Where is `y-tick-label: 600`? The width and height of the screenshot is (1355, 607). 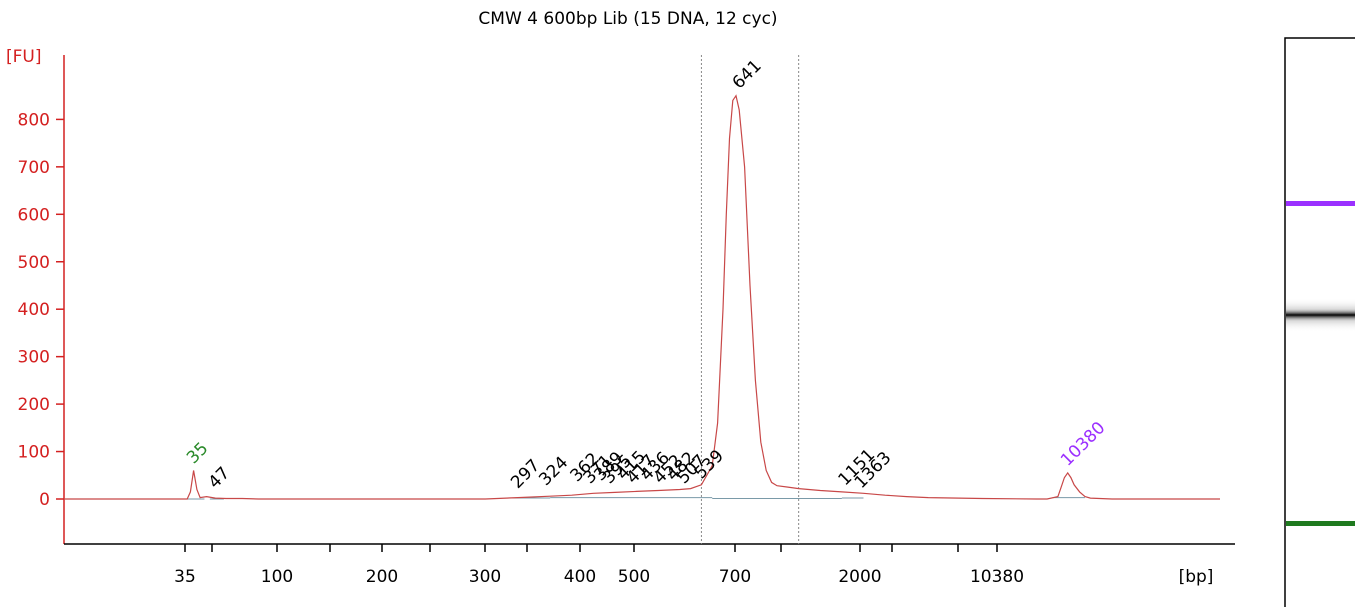 y-tick-label: 600 is located at coordinates (34, 215).